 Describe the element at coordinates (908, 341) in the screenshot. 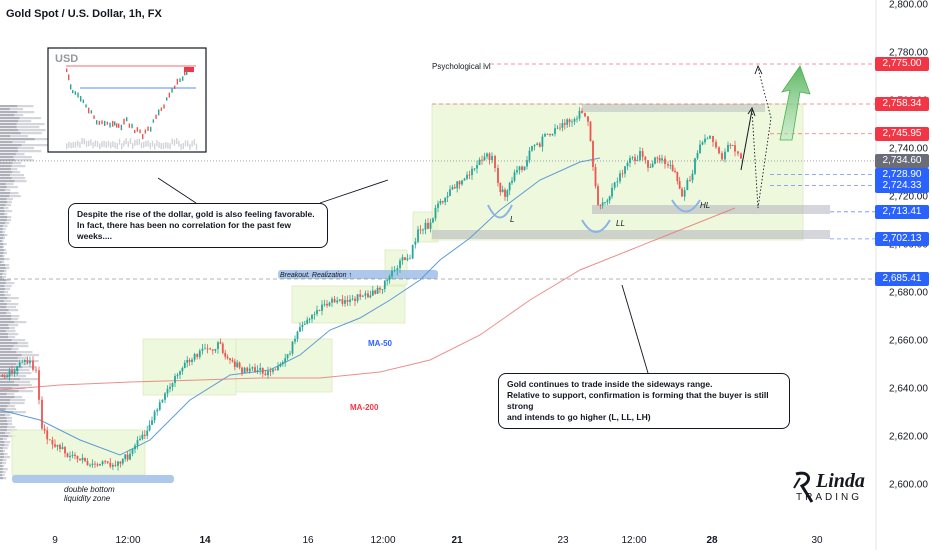

I see `y-tick-label: 2,660.00` at that location.